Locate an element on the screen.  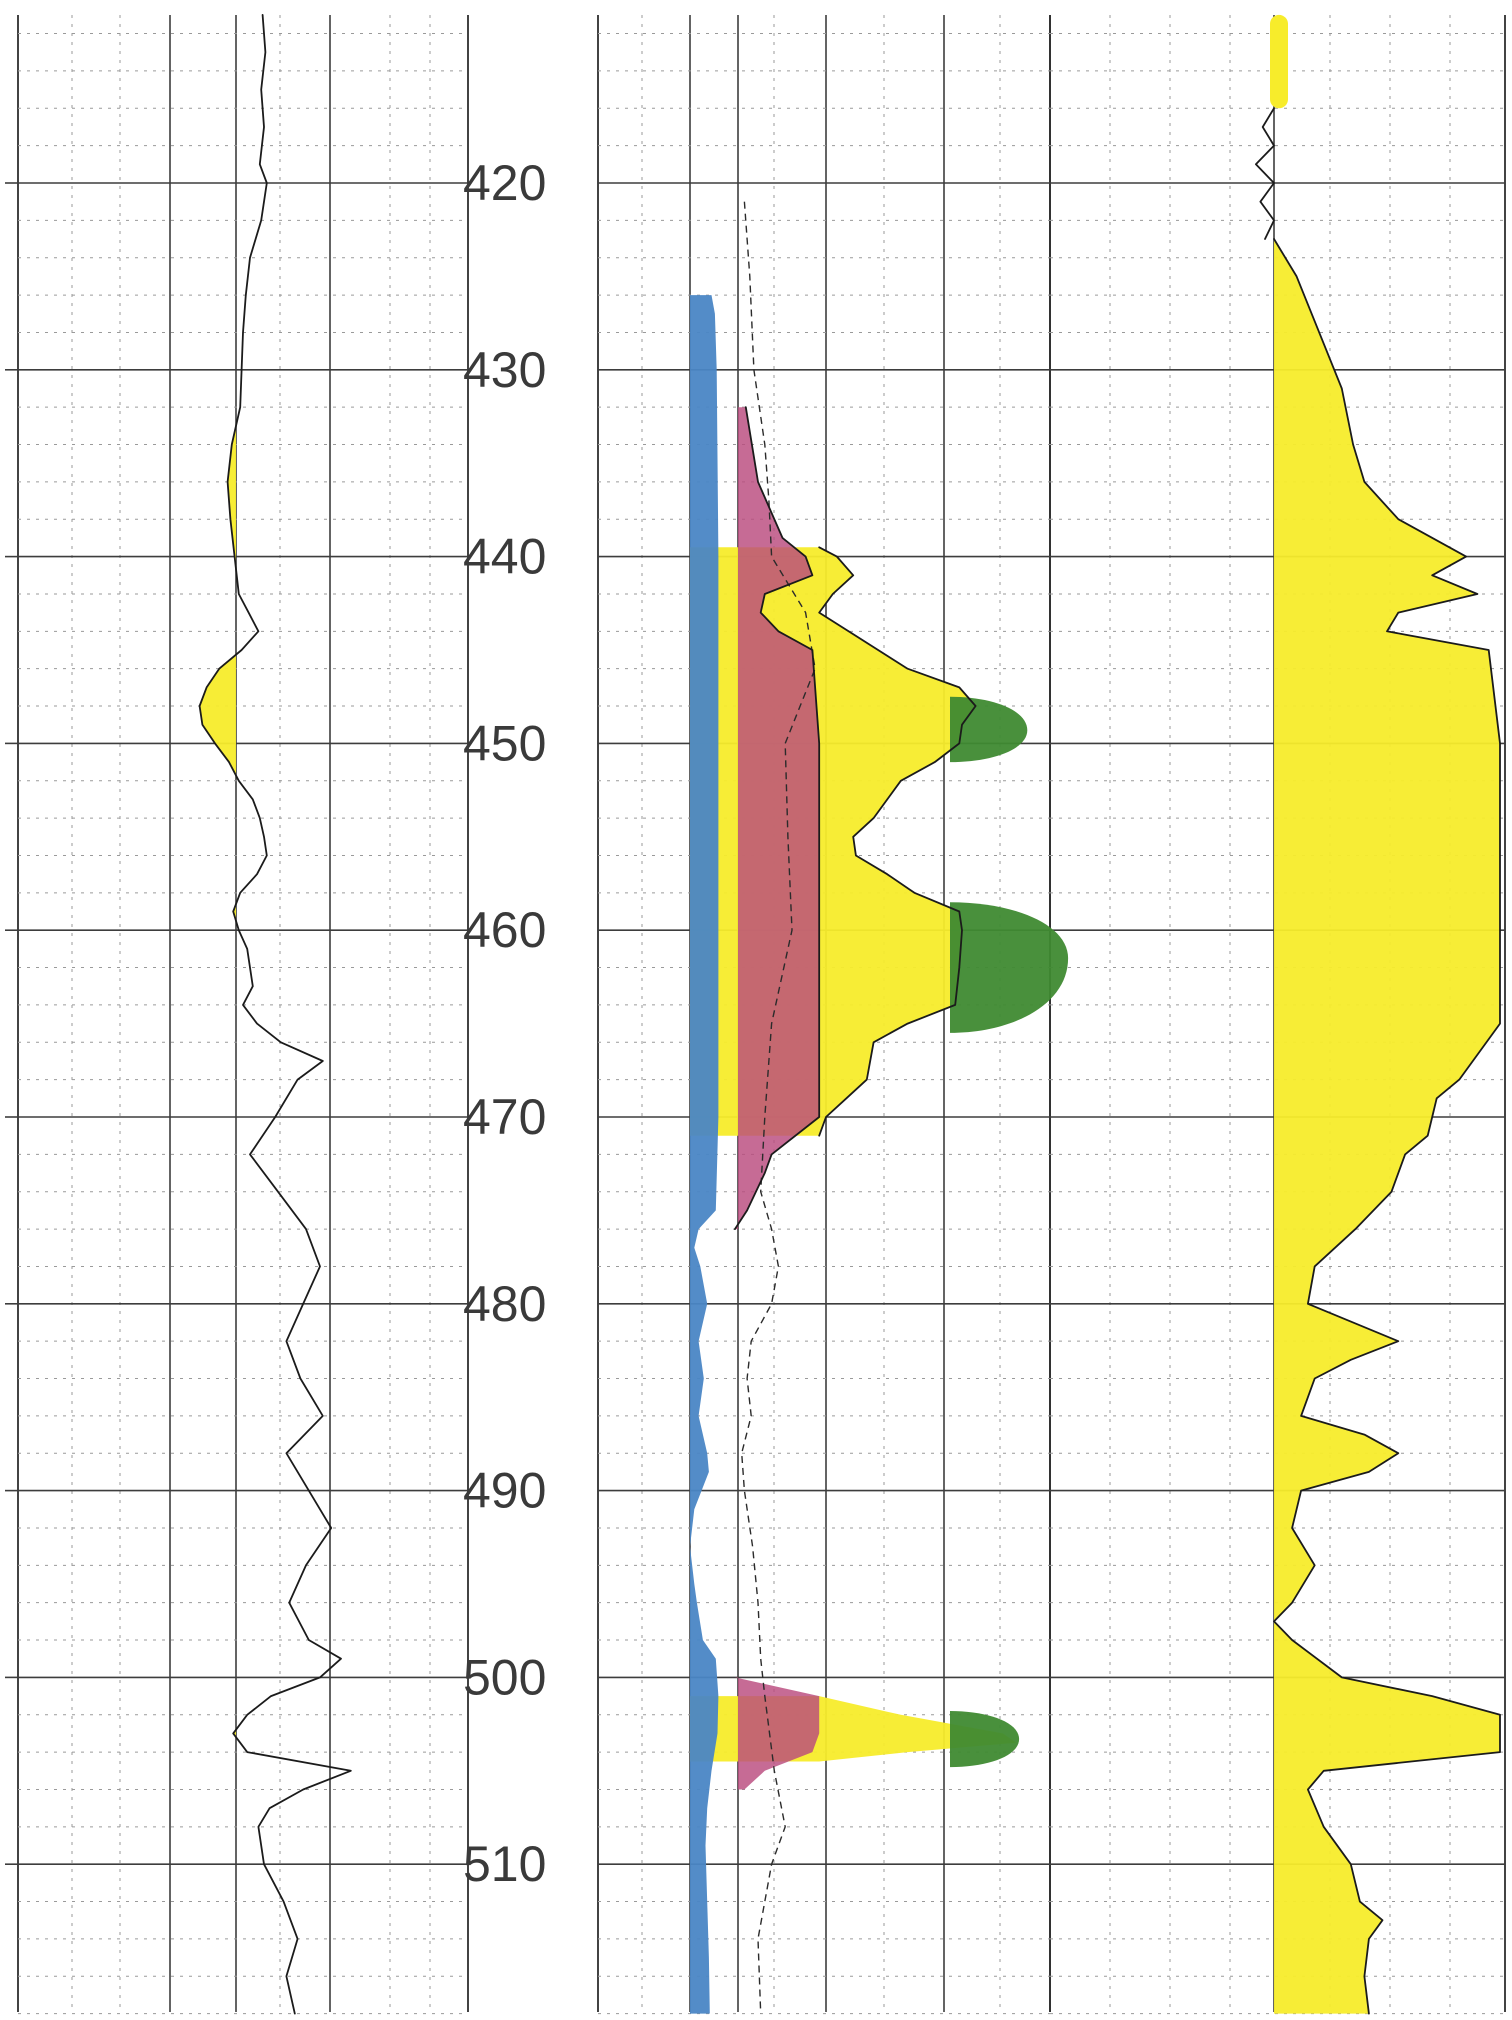
depth-label-layer: 420 430 440 450 460 470 480 490 500 510 is located at coordinates (504, 1023).